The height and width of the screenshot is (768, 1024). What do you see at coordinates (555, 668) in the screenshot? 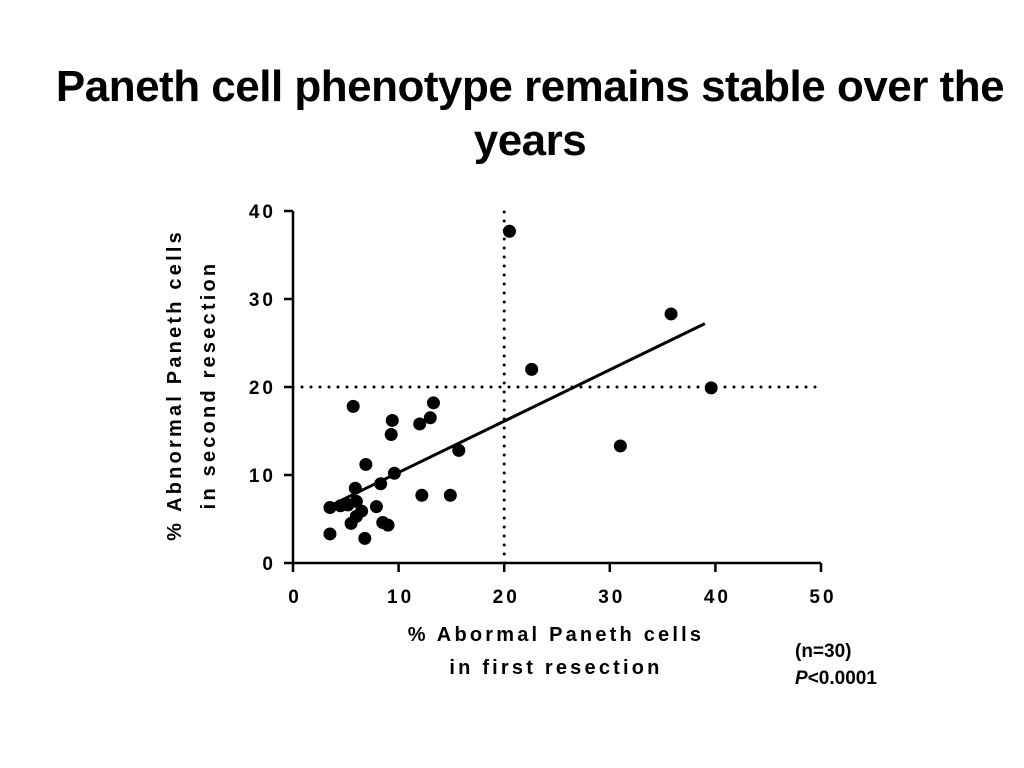
I see `x-axis-label-line2: in first resection` at bounding box center [555, 668].